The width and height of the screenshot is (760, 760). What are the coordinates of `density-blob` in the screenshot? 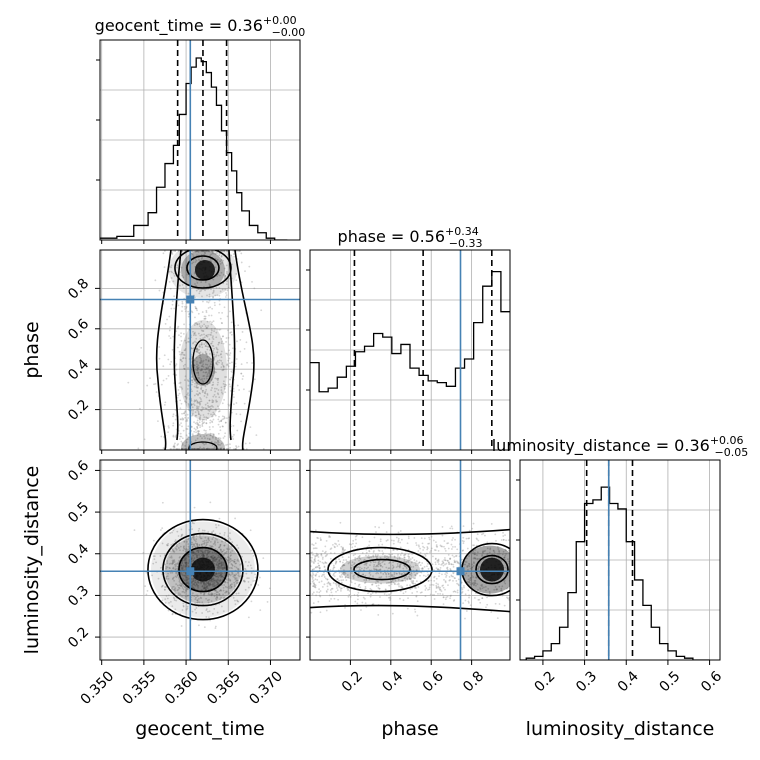 It's located at (202, 569).